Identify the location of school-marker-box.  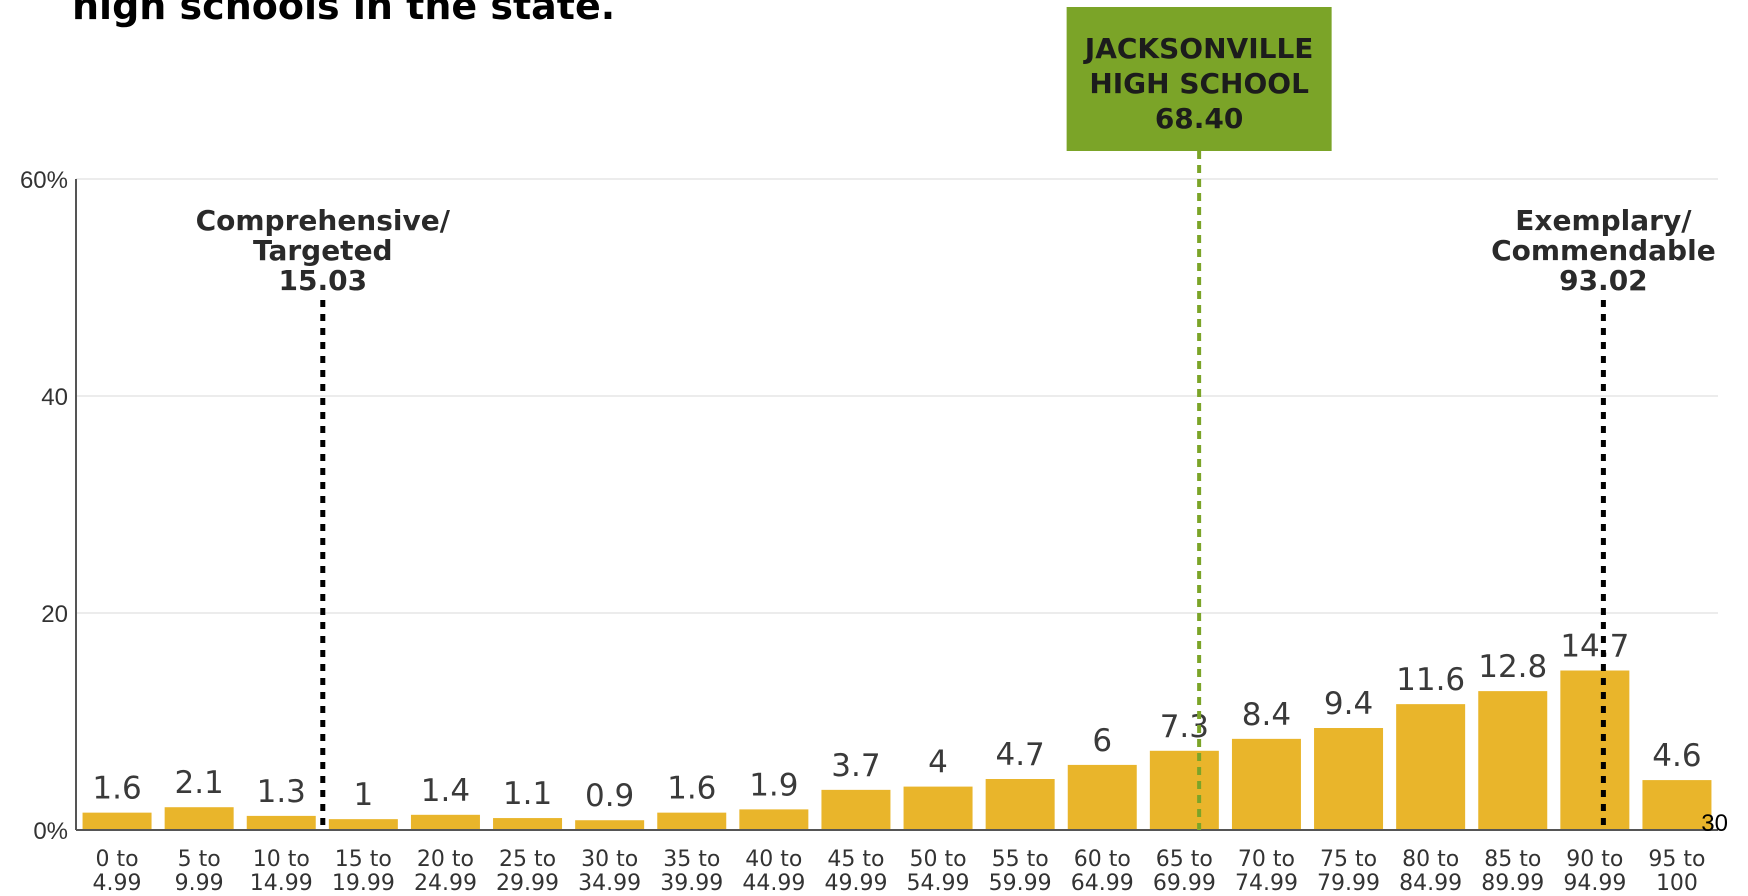
(1199, 79).